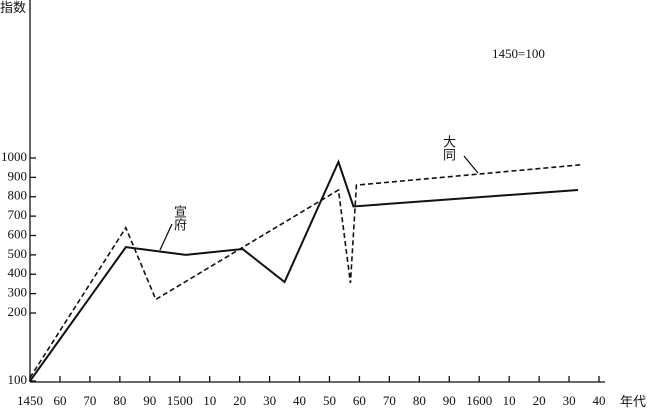  Describe the element at coordinates (13, 7) in the screenshot. I see `y-axis-title: 指数` at that location.